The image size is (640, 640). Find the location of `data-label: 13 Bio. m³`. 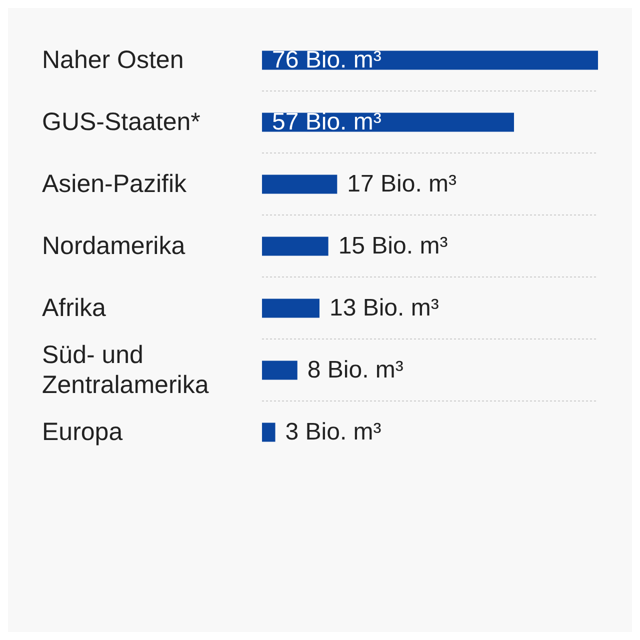

data-label: 13 Bio. m³ is located at coordinates (384, 308).